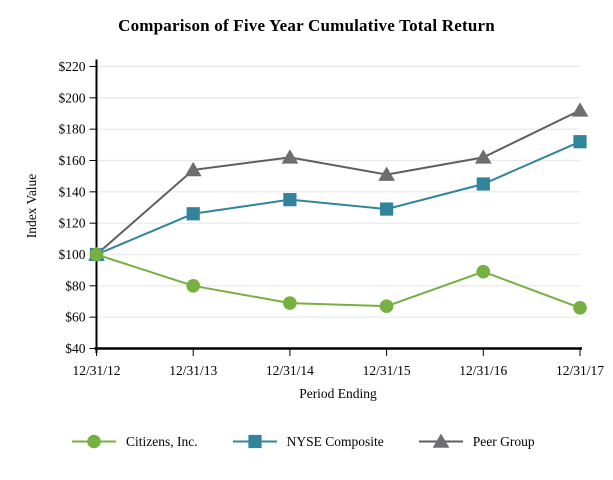 Image resolution: width=613 pixels, height=480 pixels. I want to click on chart-legend: Citizens, Inc. NYSE Composite Peer Group, so click(303, 441).